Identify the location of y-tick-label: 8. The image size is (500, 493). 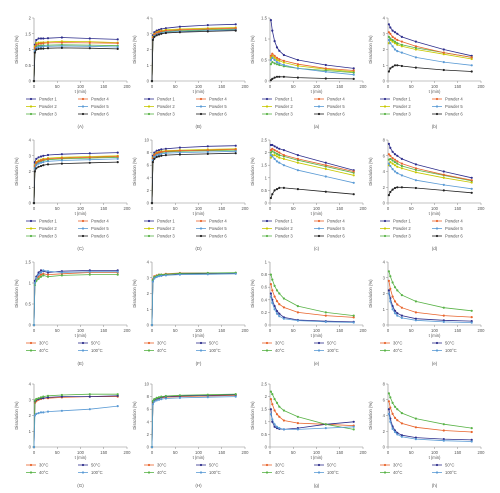
(384, 384).